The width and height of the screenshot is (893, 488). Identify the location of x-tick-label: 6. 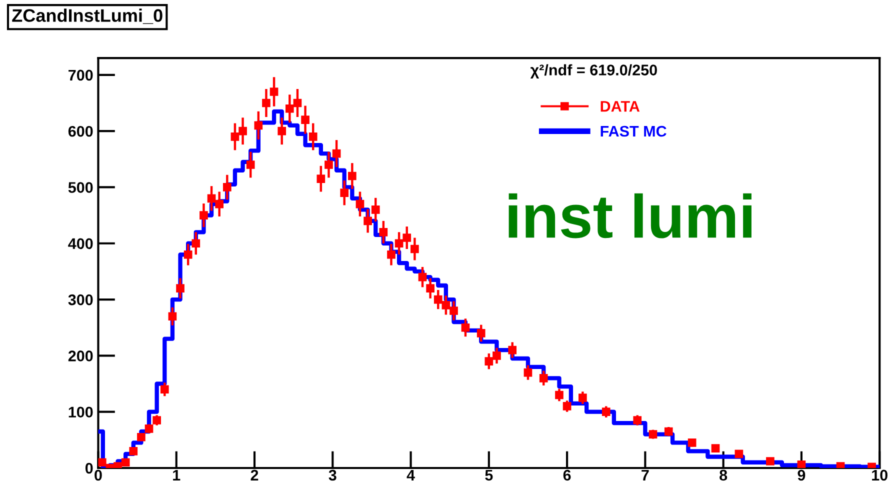
(567, 475).